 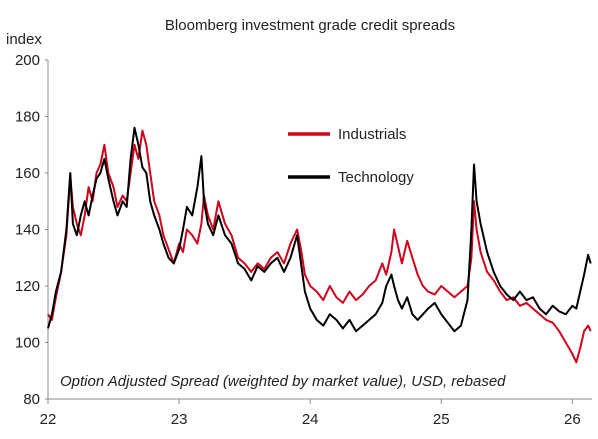 I want to click on legend: Industrials Technology, so click(x=351, y=156).